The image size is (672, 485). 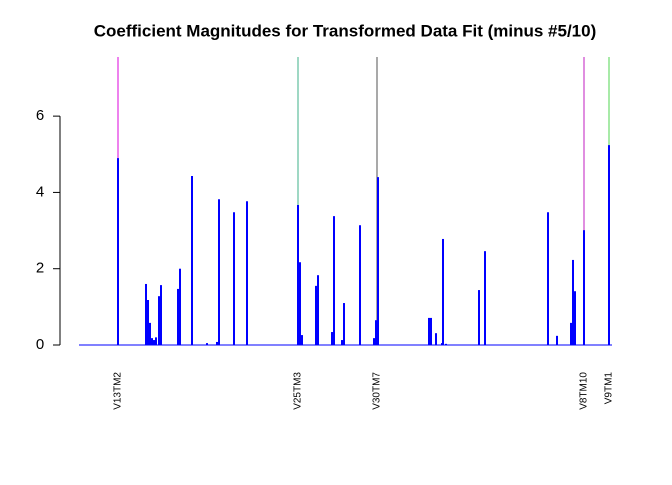 I want to click on highlight-label: V25TM3, so click(x=298, y=391).